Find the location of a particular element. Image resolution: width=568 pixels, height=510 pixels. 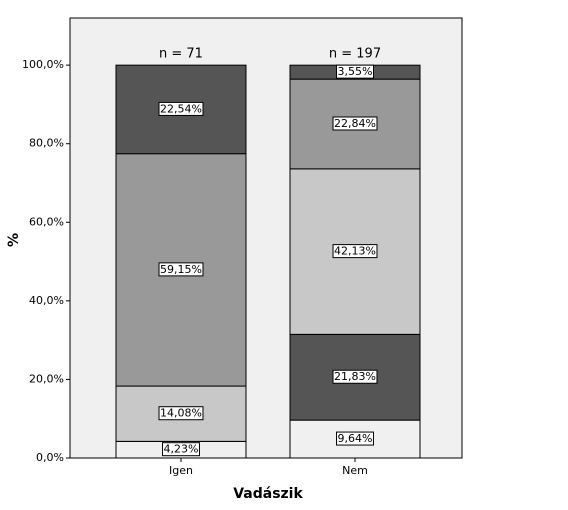

x-tick-label: Igen is located at coordinates (181, 470).